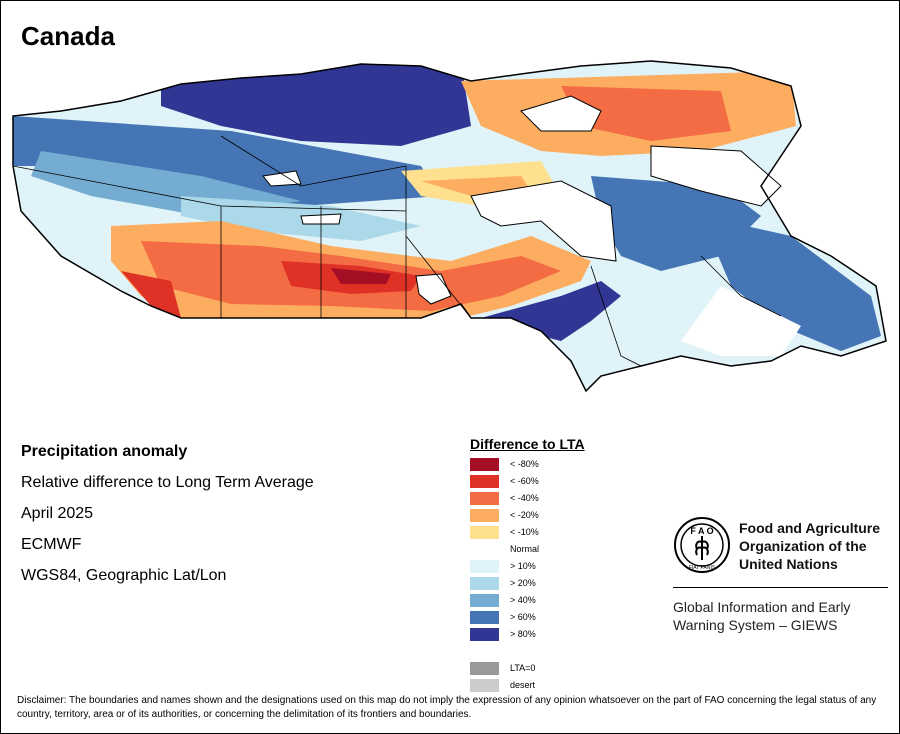  I want to click on legend-item: Normal, so click(527, 549).